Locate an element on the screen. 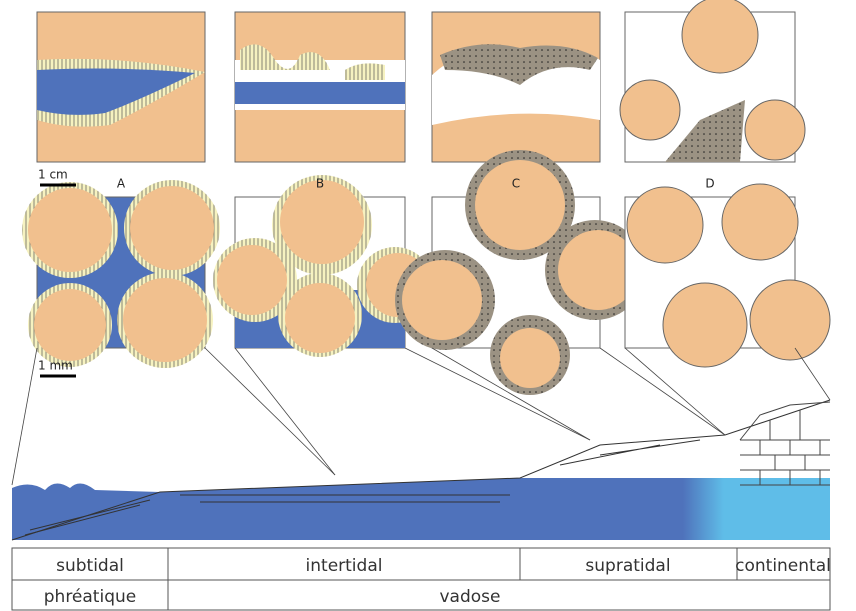 This screenshot has height=611, width=856. panel-bottom-a is located at coordinates (121, 274).